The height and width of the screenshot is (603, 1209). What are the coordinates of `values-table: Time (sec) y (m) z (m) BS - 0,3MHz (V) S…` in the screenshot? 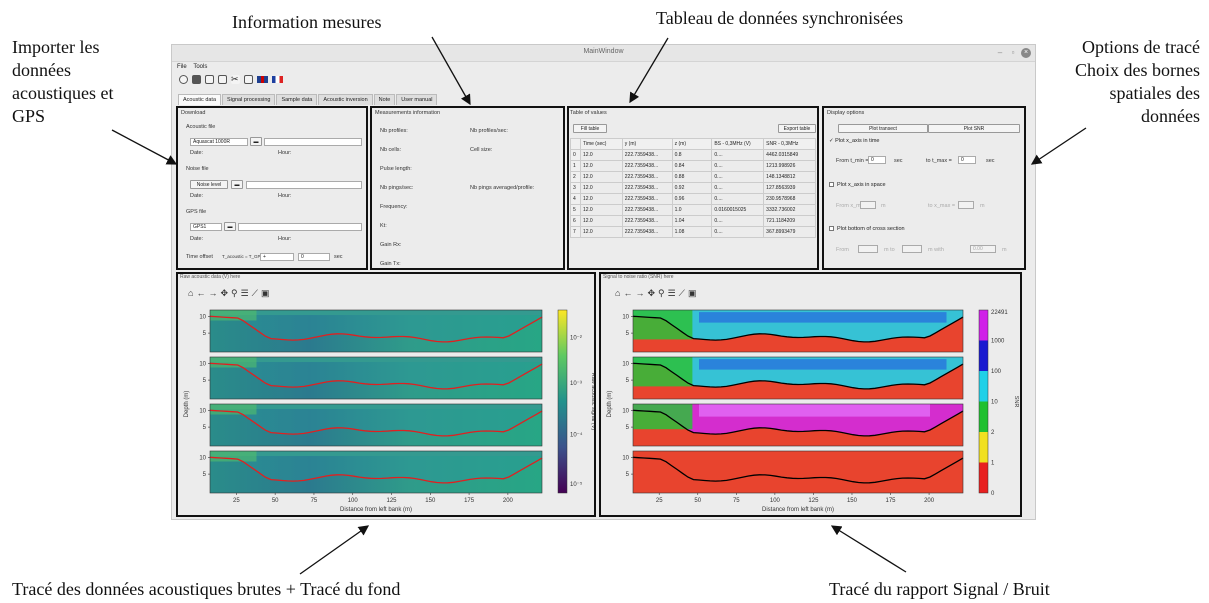 It's located at (693, 188).